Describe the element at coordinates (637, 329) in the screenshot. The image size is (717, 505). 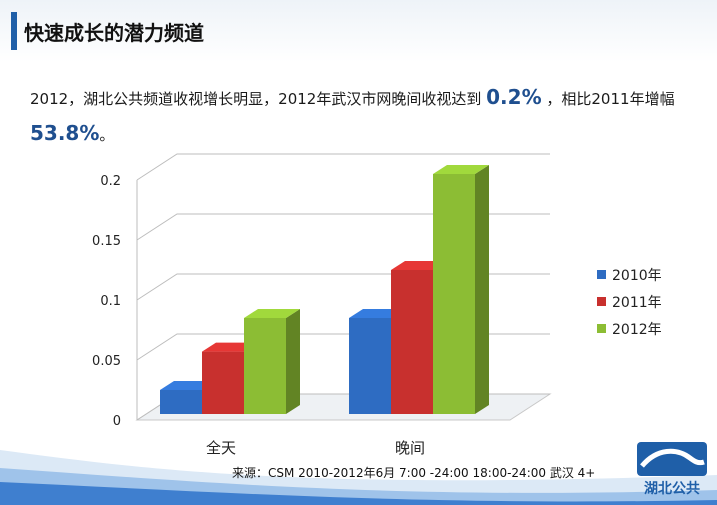
I see `legend-label: 2012年` at that location.